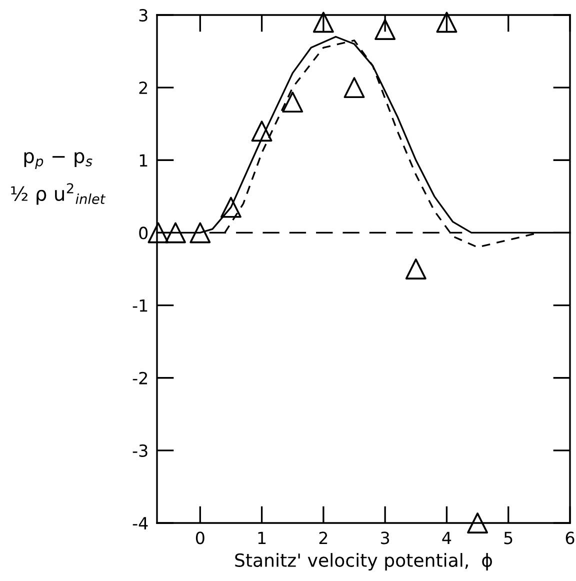  Describe the element at coordinates (143, 233) in the screenshot. I see `y-tick-label: 0` at that location.